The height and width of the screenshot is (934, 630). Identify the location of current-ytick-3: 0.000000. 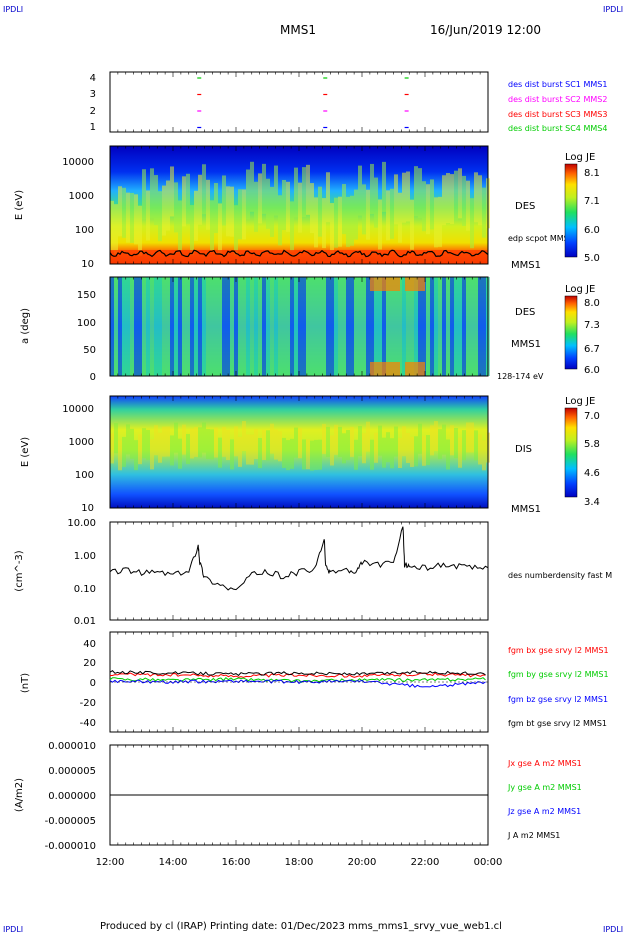
(72, 796).